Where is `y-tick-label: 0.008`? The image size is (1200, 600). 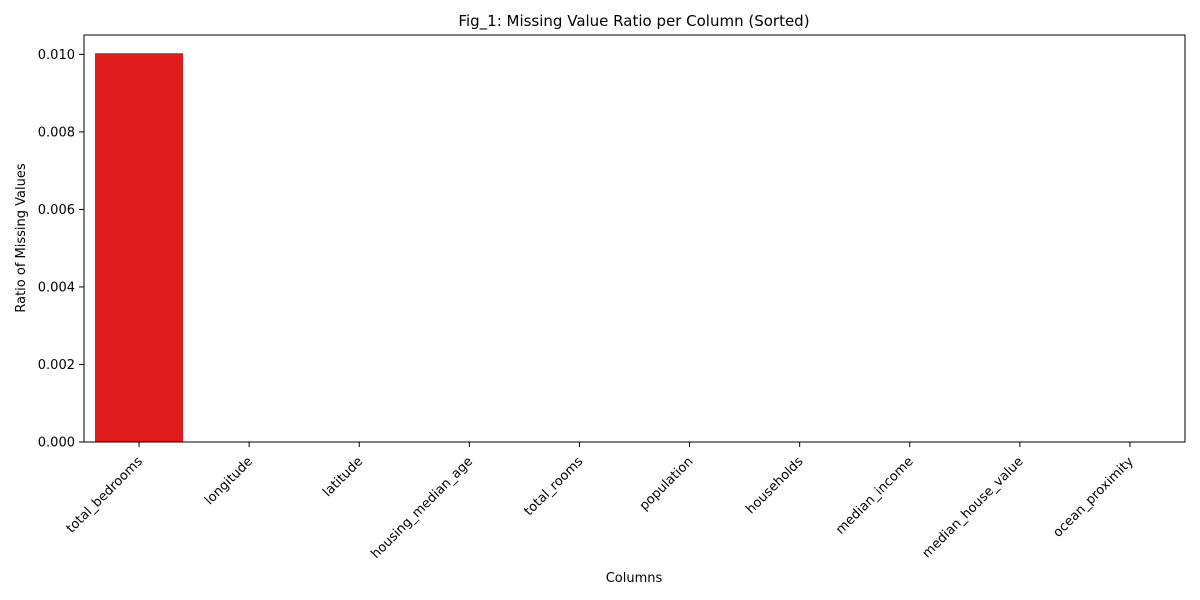
y-tick-label: 0.008 is located at coordinates (56, 132).